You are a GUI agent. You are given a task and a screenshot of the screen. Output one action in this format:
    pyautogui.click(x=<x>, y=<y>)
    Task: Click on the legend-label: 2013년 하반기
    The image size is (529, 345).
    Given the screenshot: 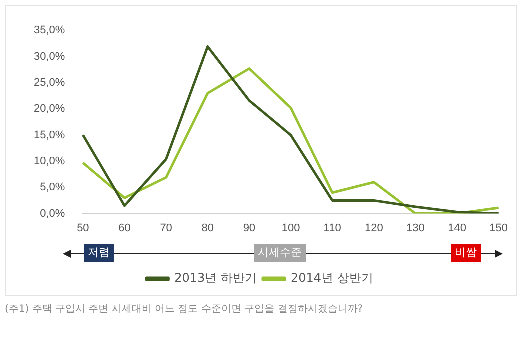 What is the action you would take?
    pyautogui.click(x=216, y=278)
    